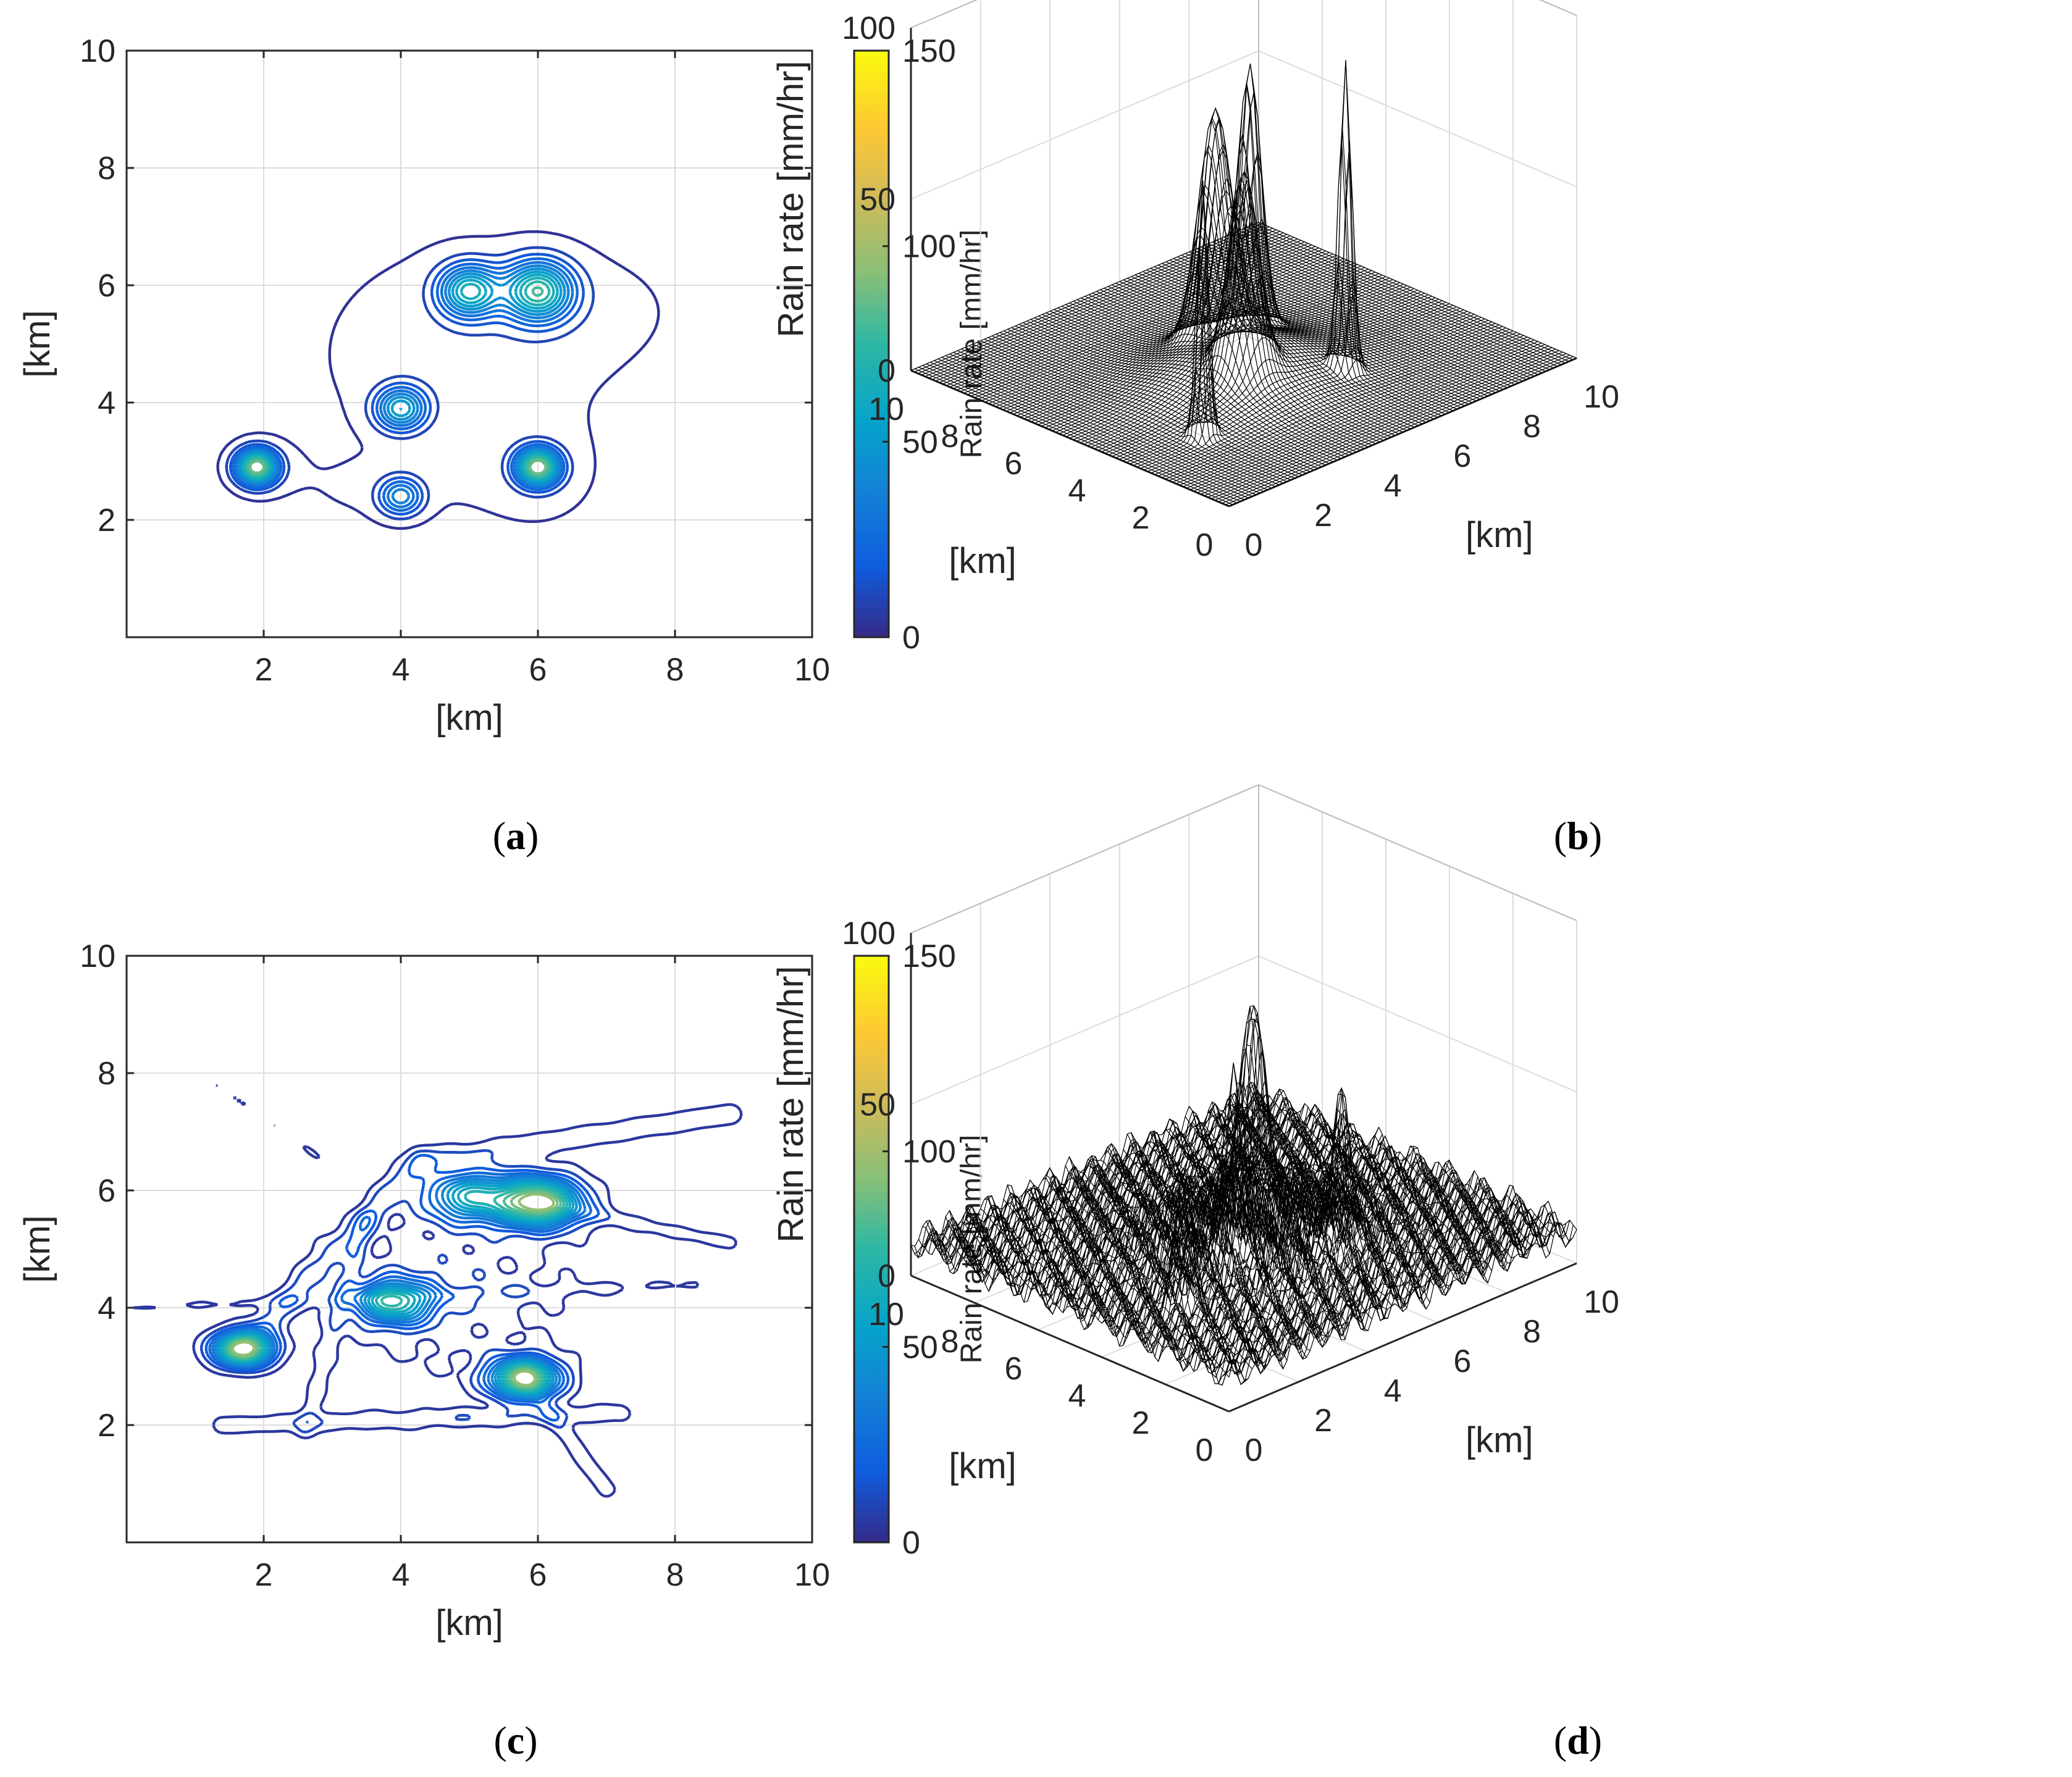 This screenshot has height=1777, width=2072. I want to click on x-tick-label: 8, so click(1532, 1332).